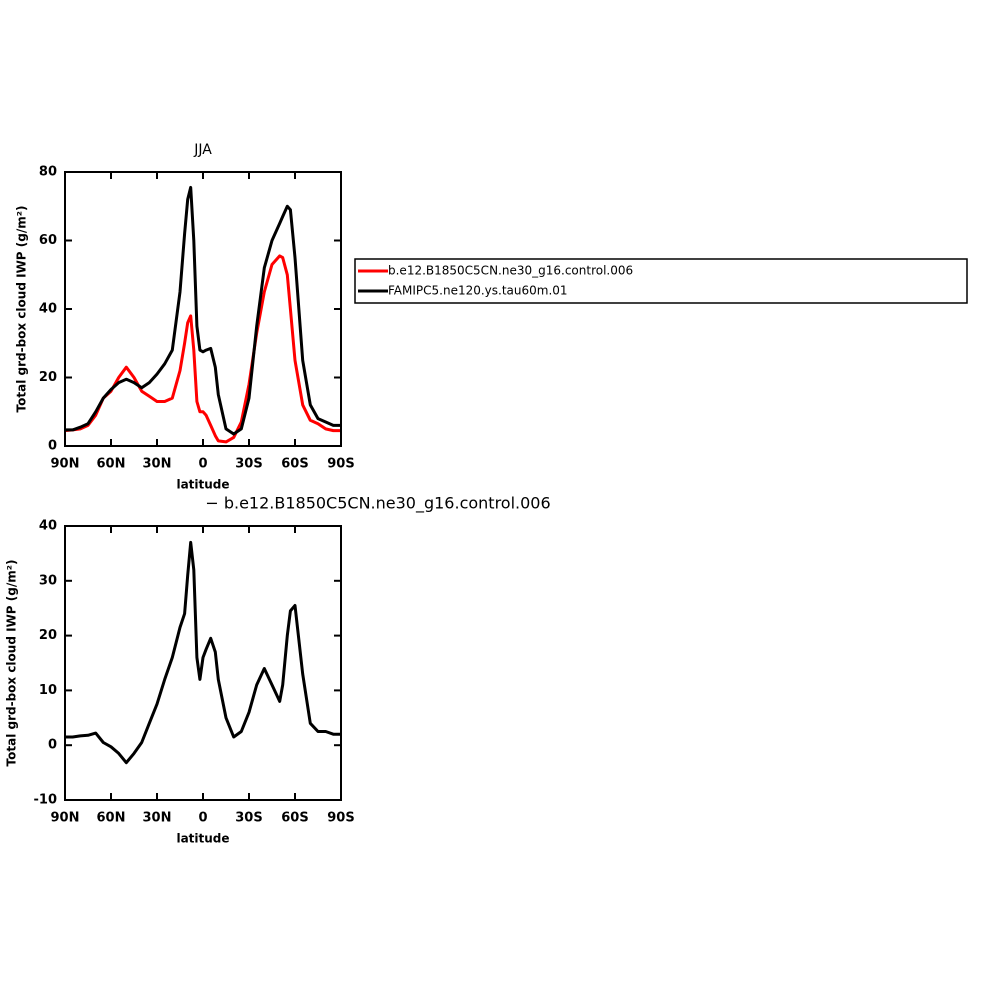 The width and height of the screenshot is (983, 986). Describe the element at coordinates (48, 580) in the screenshot. I see `y-tick-label: 30` at that location.